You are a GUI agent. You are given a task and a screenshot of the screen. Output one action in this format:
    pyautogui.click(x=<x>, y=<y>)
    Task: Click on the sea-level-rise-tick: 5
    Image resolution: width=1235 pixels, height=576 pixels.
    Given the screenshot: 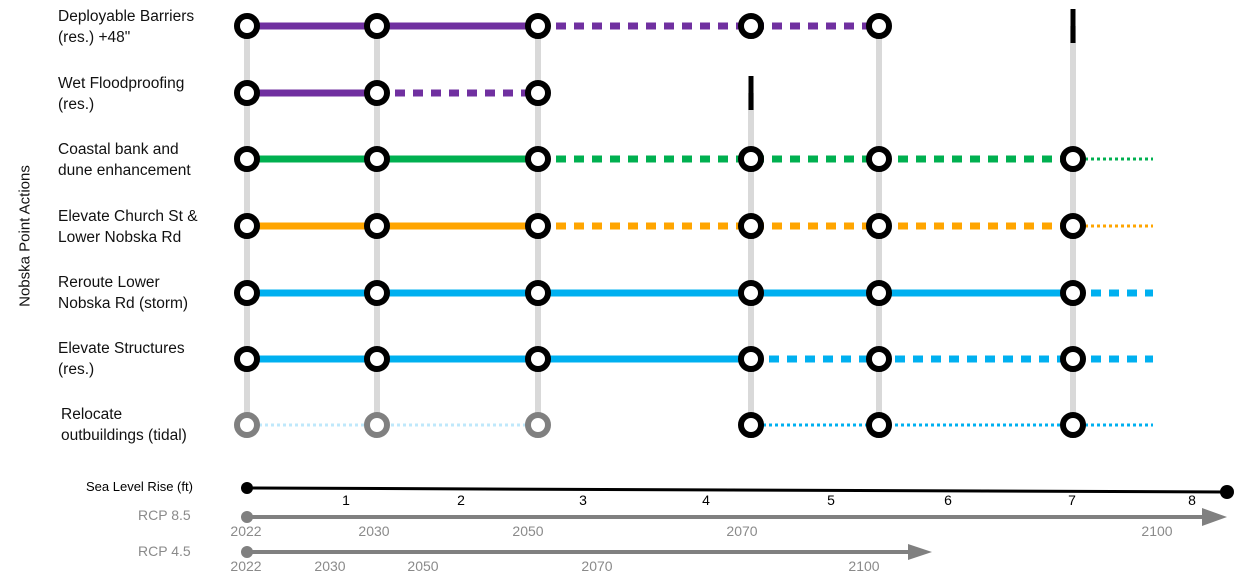 What is the action you would take?
    pyautogui.click(x=831, y=500)
    